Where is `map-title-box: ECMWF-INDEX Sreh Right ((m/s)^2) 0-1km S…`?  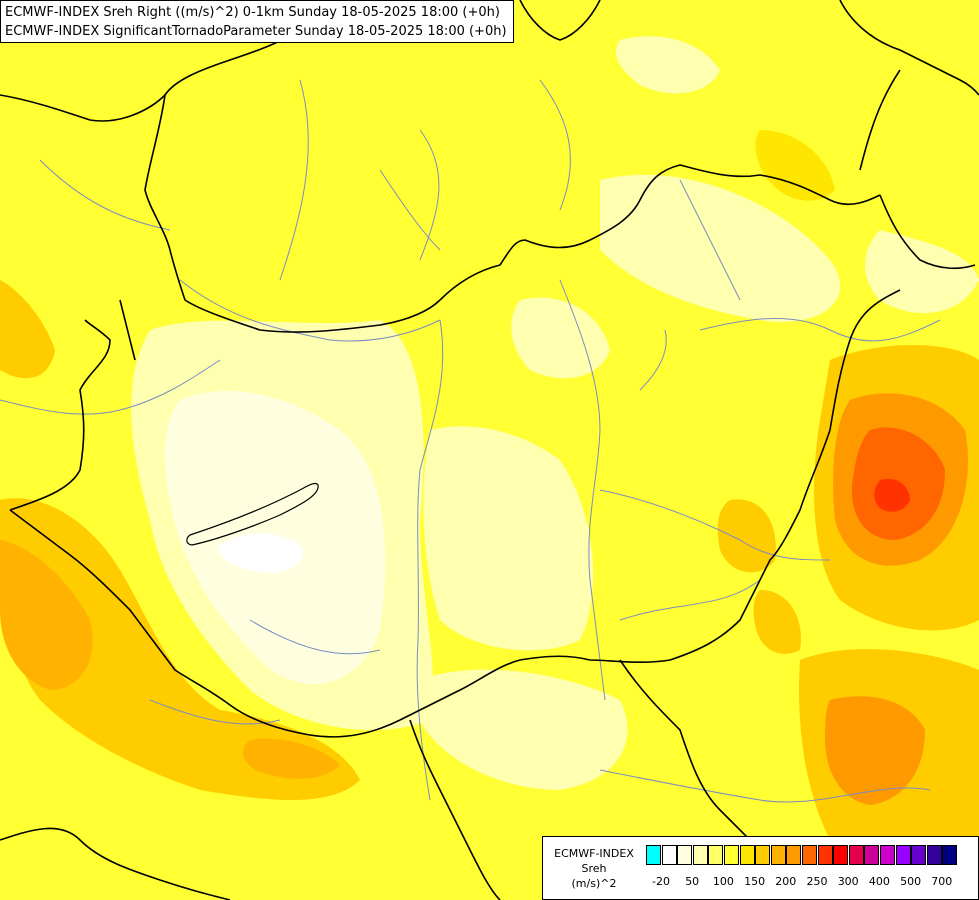
map-title-box: ECMWF-INDEX Sreh Right ((m/s)^2) 0-1km S… is located at coordinates (257, 21).